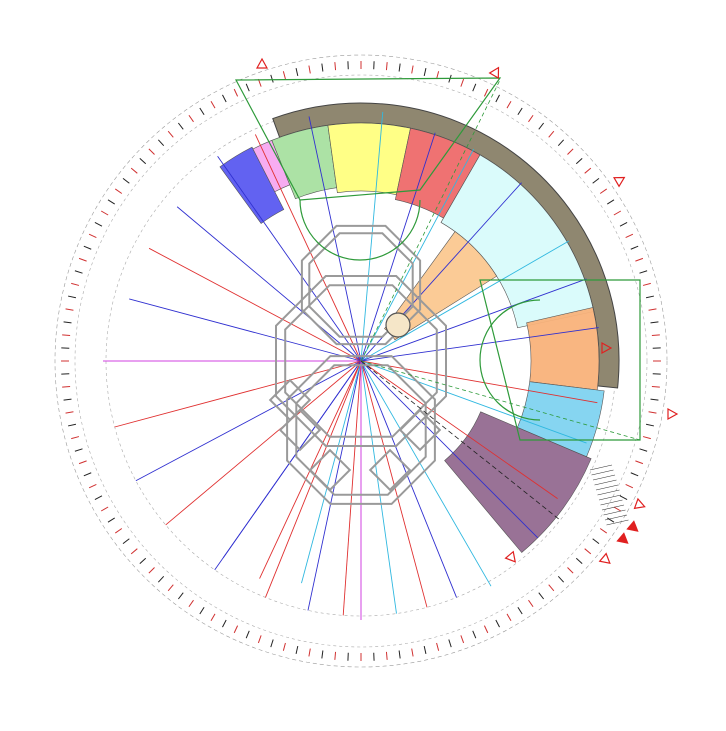  What do you see at coordinates (420, 430) in the screenshot?
I see `building-wing` at bounding box center [420, 430].